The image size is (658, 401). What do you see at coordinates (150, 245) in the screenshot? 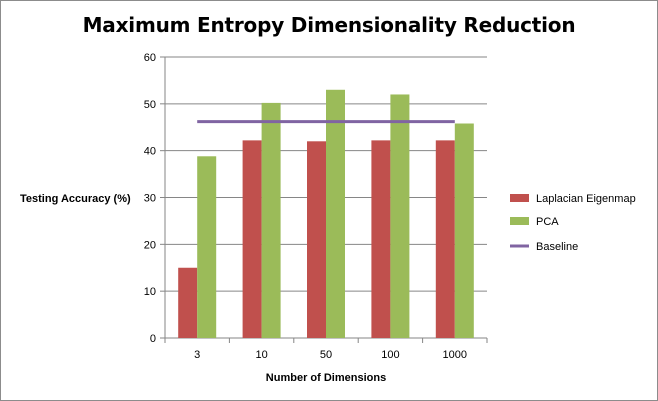
I see `y-tick-label: 20` at bounding box center [150, 245].